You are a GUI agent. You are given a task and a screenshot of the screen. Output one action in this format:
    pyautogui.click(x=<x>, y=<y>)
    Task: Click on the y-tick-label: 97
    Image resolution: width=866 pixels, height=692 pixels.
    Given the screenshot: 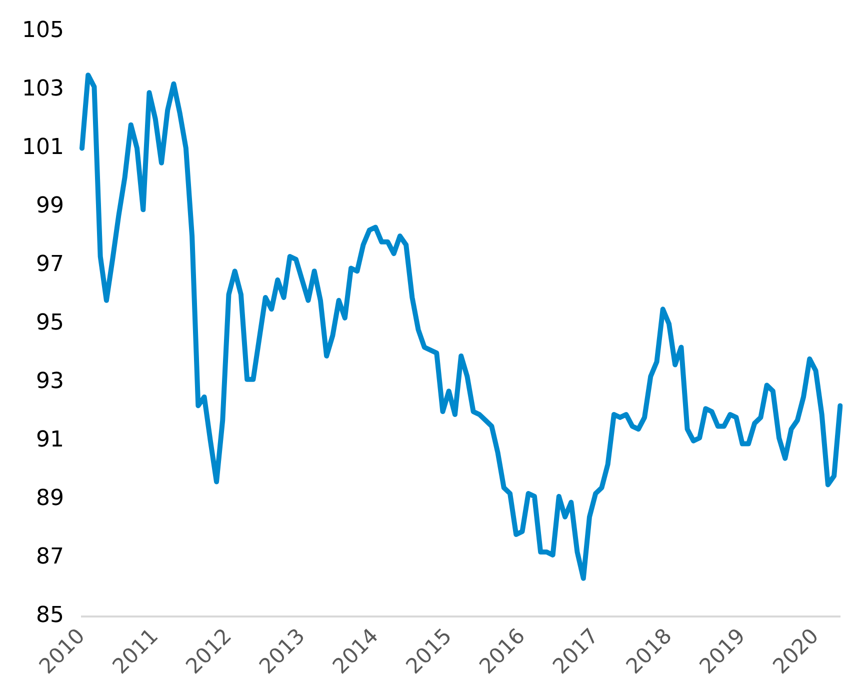 What is the action you would take?
    pyautogui.click(x=50, y=264)
    